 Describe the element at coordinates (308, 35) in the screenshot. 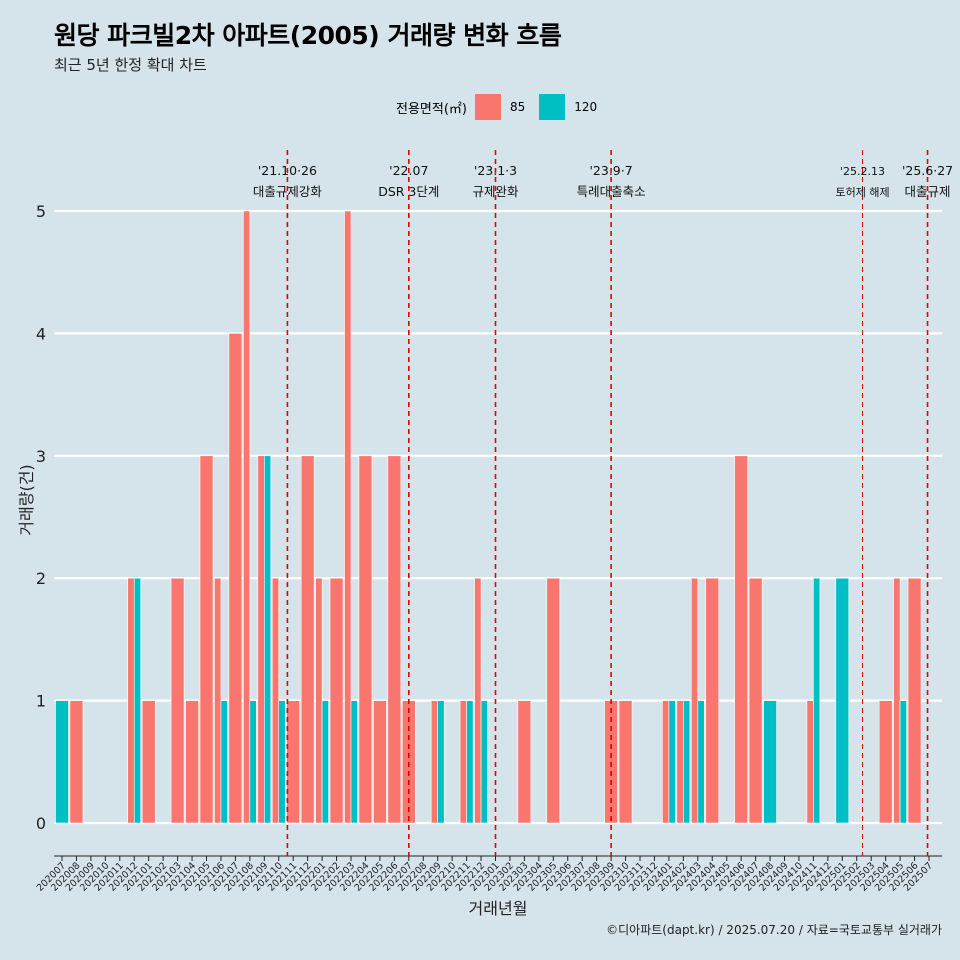

I see `chart-title: 원당 파크빌2차 아파트(2005) 거래량 변화 흐름` at that location.